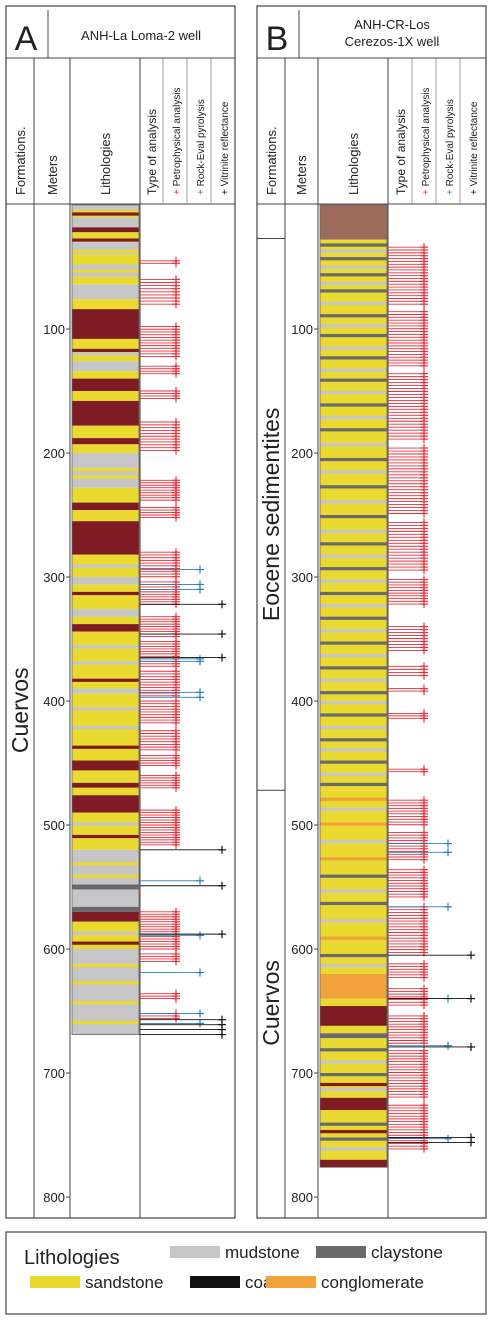  Describe the element at coordinates (474, 148) in the screenshot. I see `panel-b-label-vitrinite: + Vitrinite reflectance` at that location.